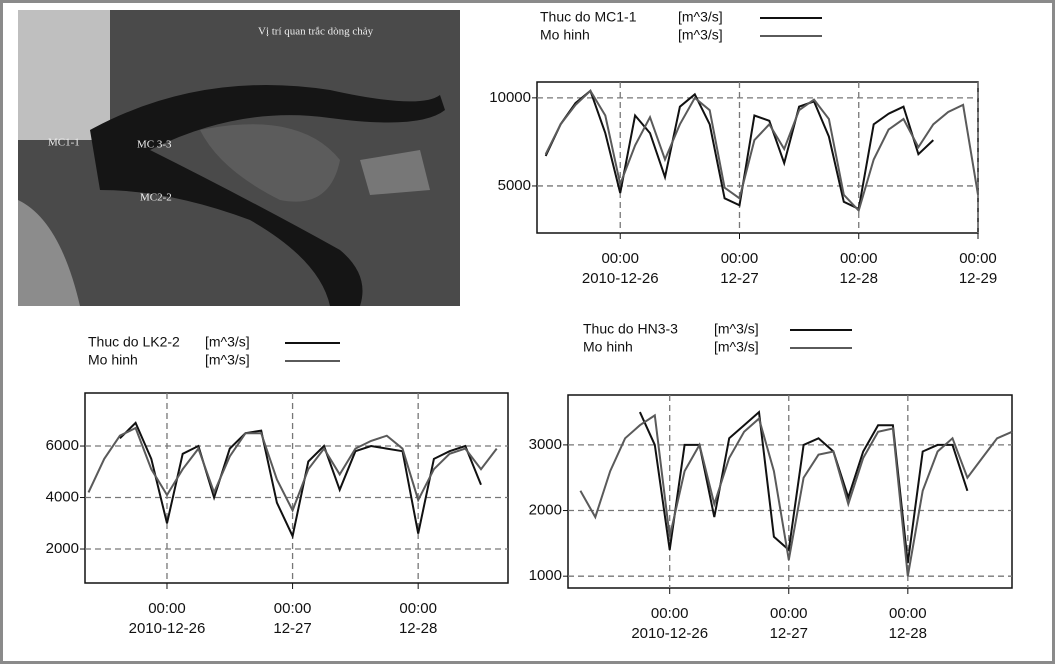 The width and height of the screenshot is (1055, 664). Describe the element at coordinates (62, 496) in the screenshot. I see `y-tick-label: 4000` at that location.